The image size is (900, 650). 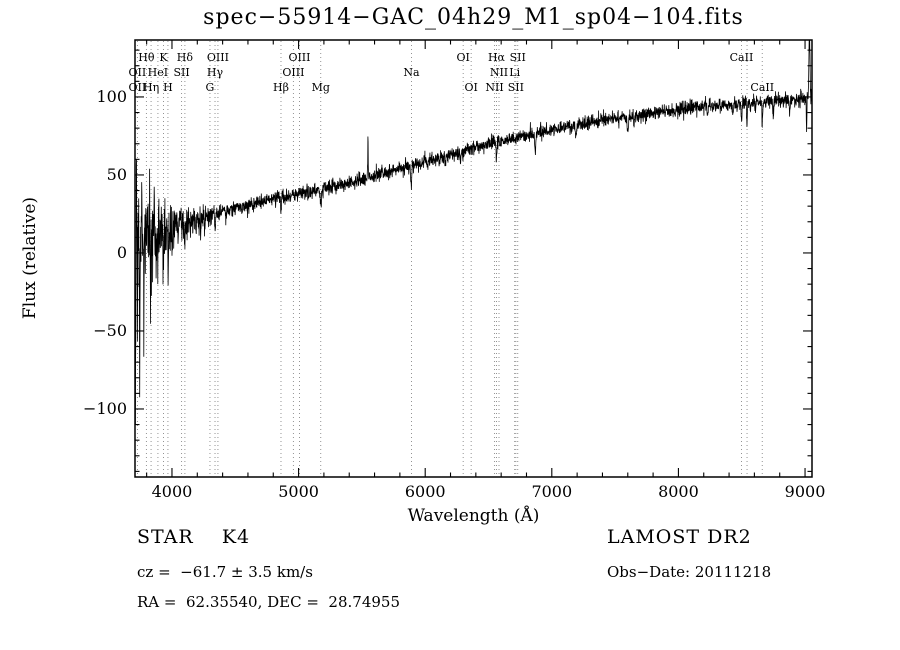 I want to click on x-tick-label: 5000, so click(x=298, y=491).